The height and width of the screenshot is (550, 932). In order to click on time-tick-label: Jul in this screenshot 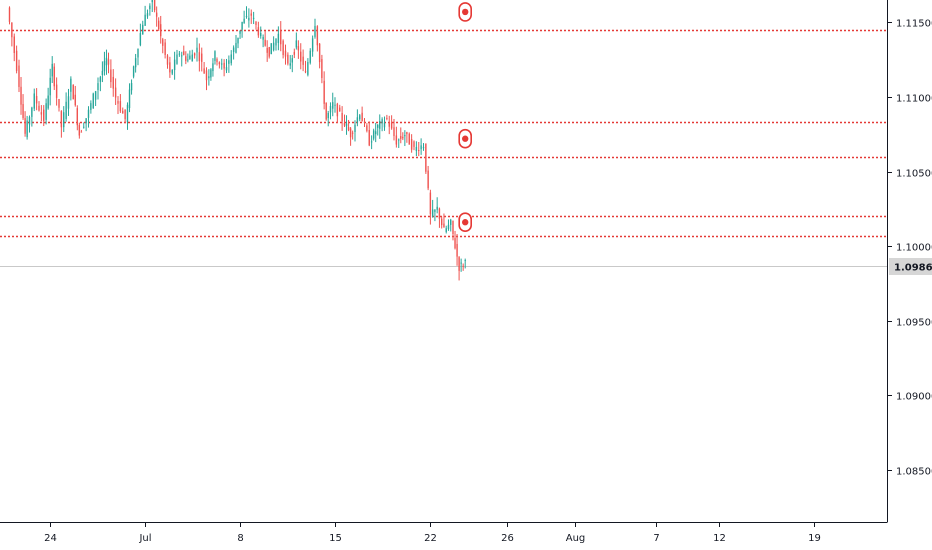, I will do `click(144, 538)`.